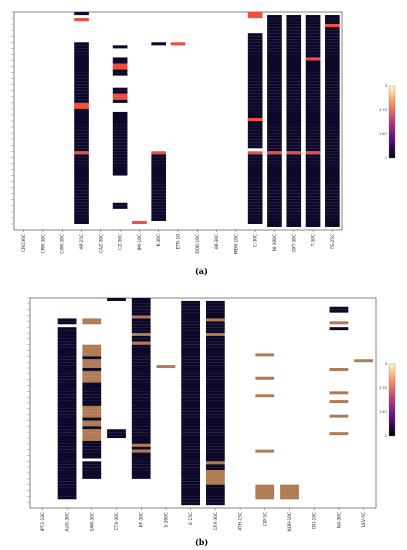  Describe the element at coordinates (386, 86) in the screenshot. I see `colorbar-tick-label: 3` at that location.